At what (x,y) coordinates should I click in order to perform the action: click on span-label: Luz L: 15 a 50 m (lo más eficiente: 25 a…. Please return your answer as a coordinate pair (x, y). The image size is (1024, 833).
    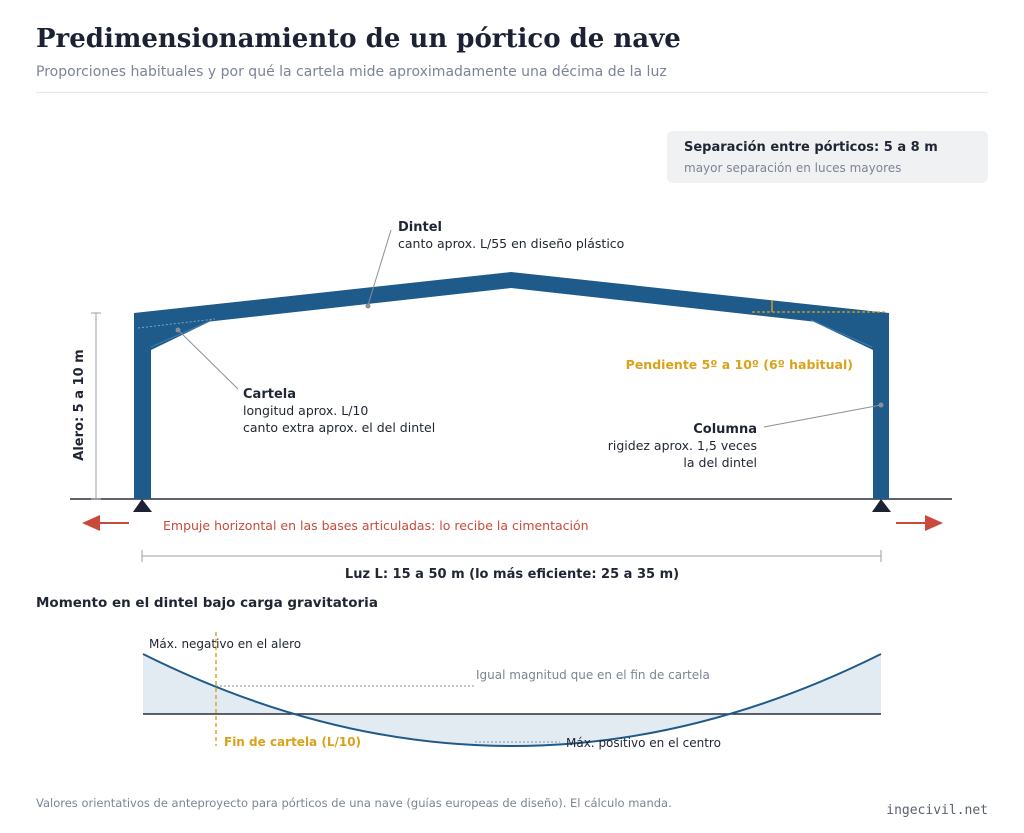
    Looking at the image, I should click on (512, 574).